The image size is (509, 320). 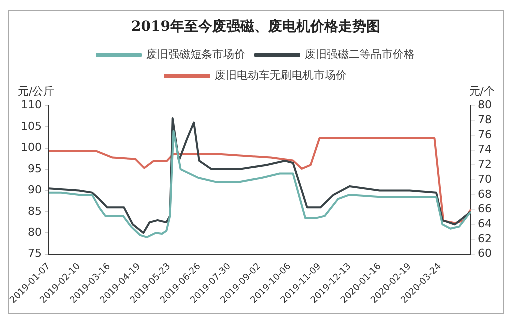 What do you see at coordinates (482, 91) in the screenshot?
I see `y2-axis-title: 元/个` at bounding box center [482, 91].